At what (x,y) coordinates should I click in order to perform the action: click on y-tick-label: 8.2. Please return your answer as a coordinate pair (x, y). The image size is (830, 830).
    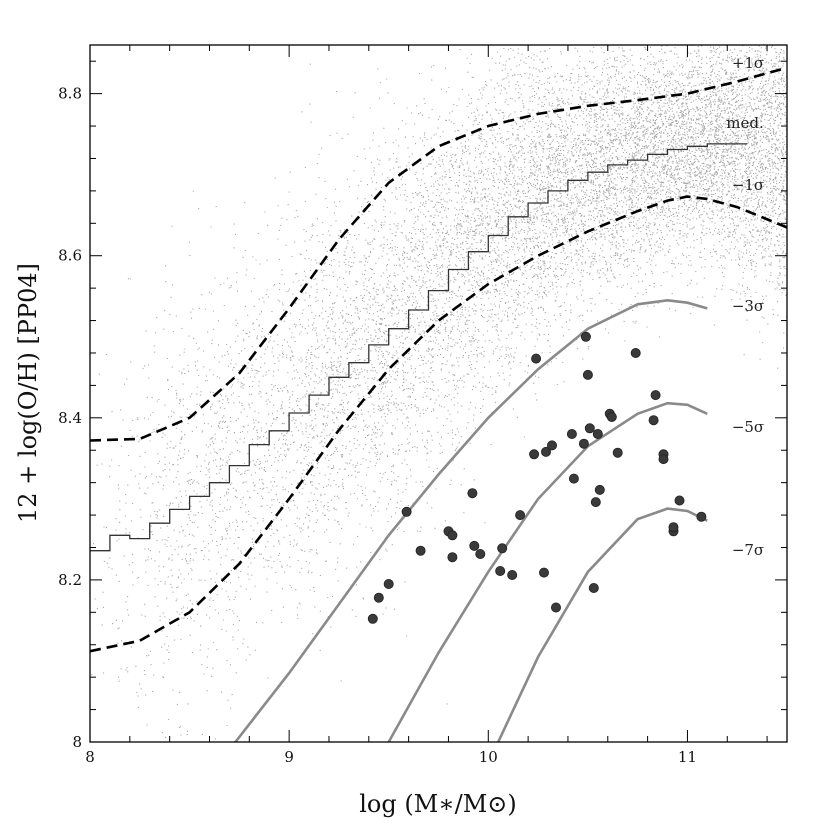
    Looking at the image, I should click on (70, 580).